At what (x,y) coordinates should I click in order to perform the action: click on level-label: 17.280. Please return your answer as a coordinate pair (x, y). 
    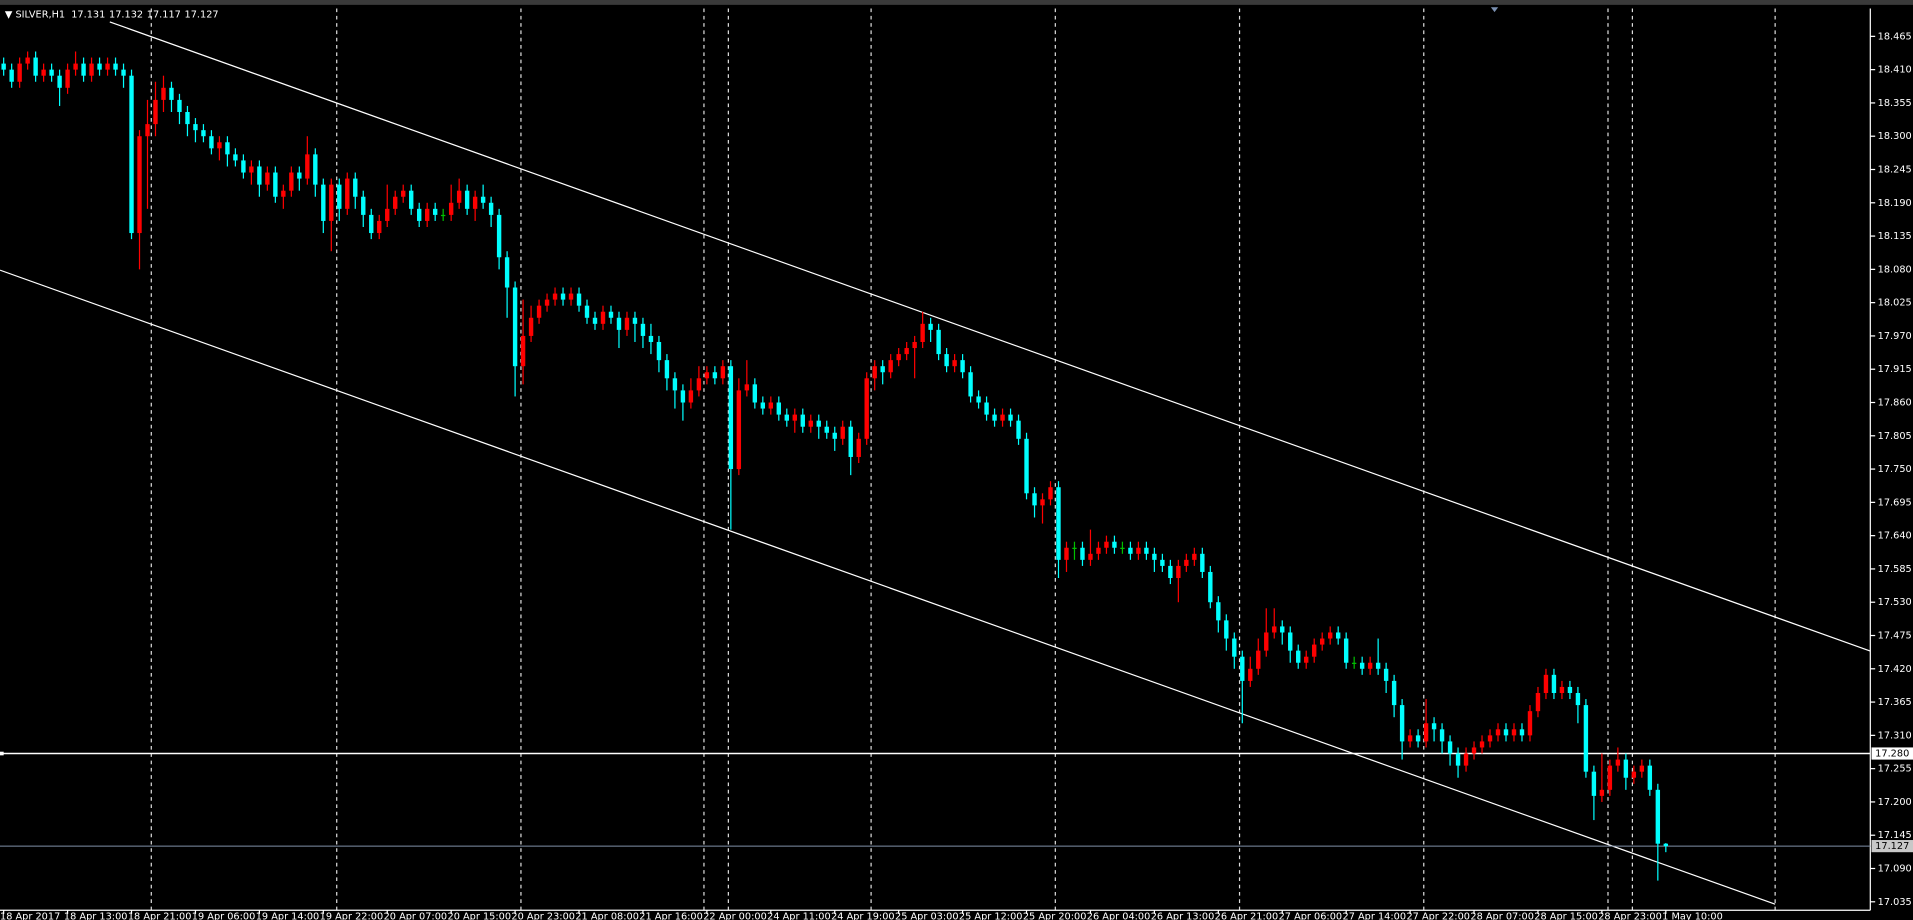
    Looking at the image, I should click on (1892, 754).